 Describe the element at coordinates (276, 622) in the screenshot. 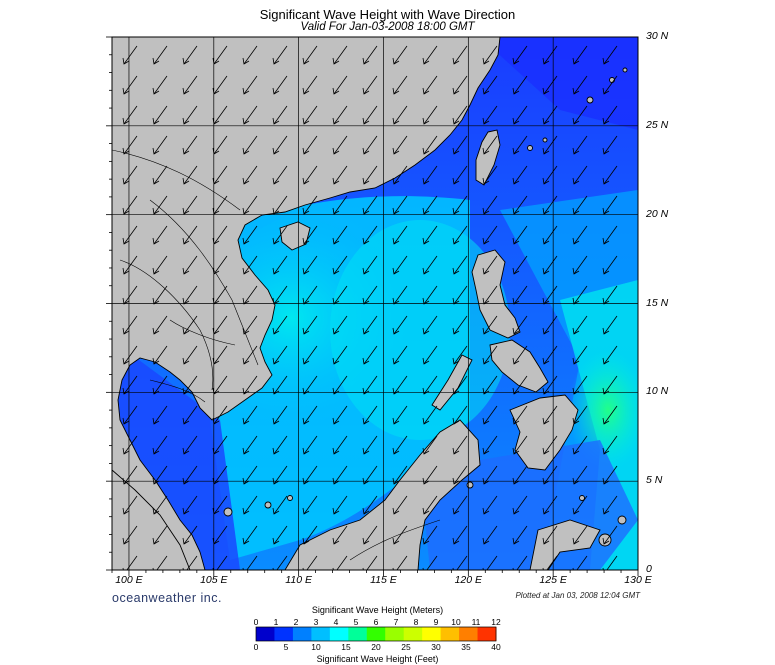

I see `colorbar-meter-tick: 1` at that location.